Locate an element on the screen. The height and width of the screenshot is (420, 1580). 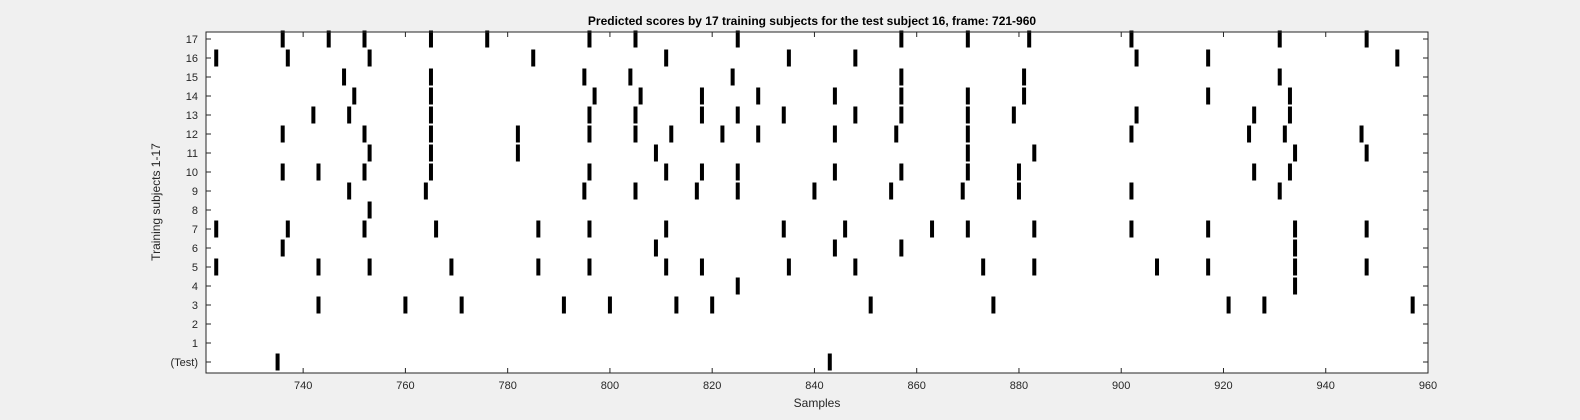
x-tick-label: 940 is located at coordinates (1326, 386).